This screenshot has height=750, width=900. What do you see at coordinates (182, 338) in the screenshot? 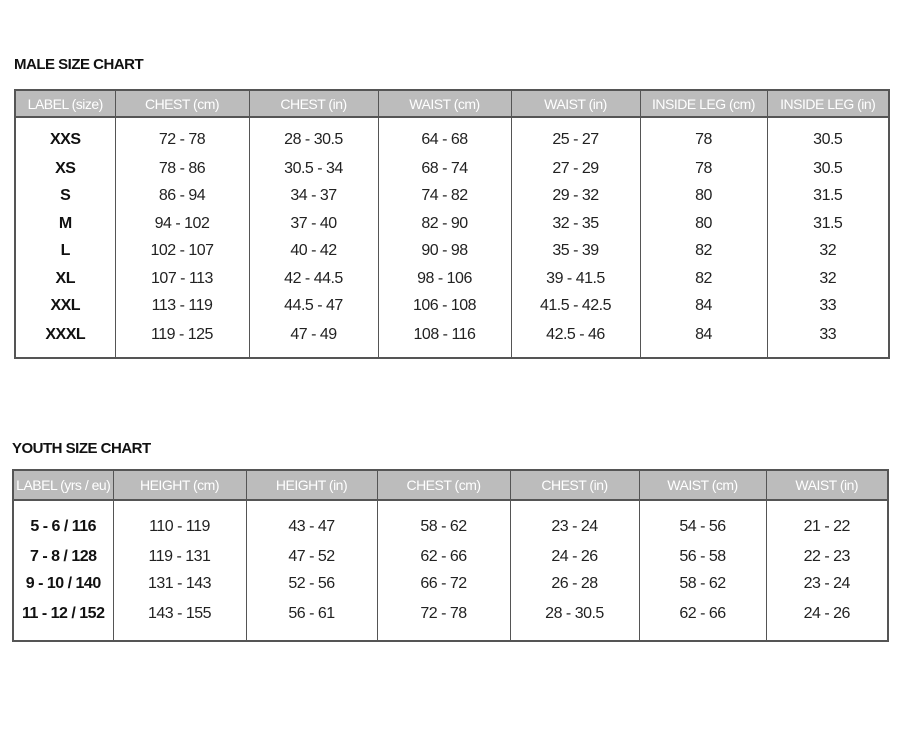
I see `table-cell: 119 - 125` at bounding box center [182, 338].